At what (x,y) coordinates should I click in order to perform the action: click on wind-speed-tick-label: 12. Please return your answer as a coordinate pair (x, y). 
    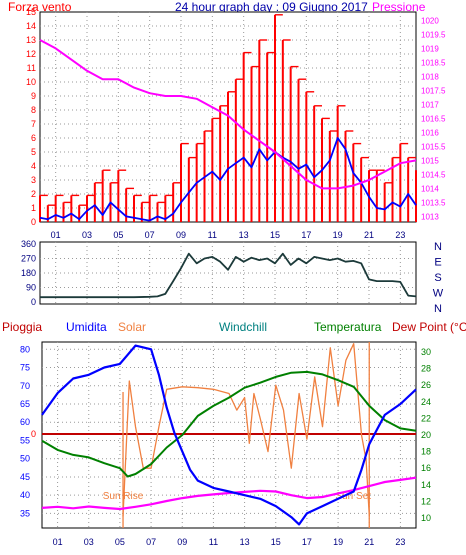
    Looking at the image, I should click on (31, 54).